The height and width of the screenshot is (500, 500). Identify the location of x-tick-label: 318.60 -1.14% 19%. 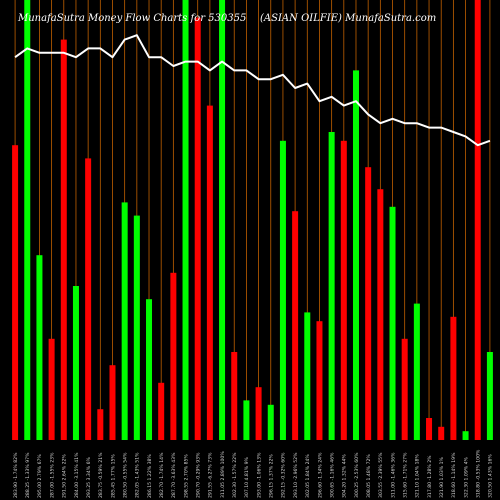
(454, 475).